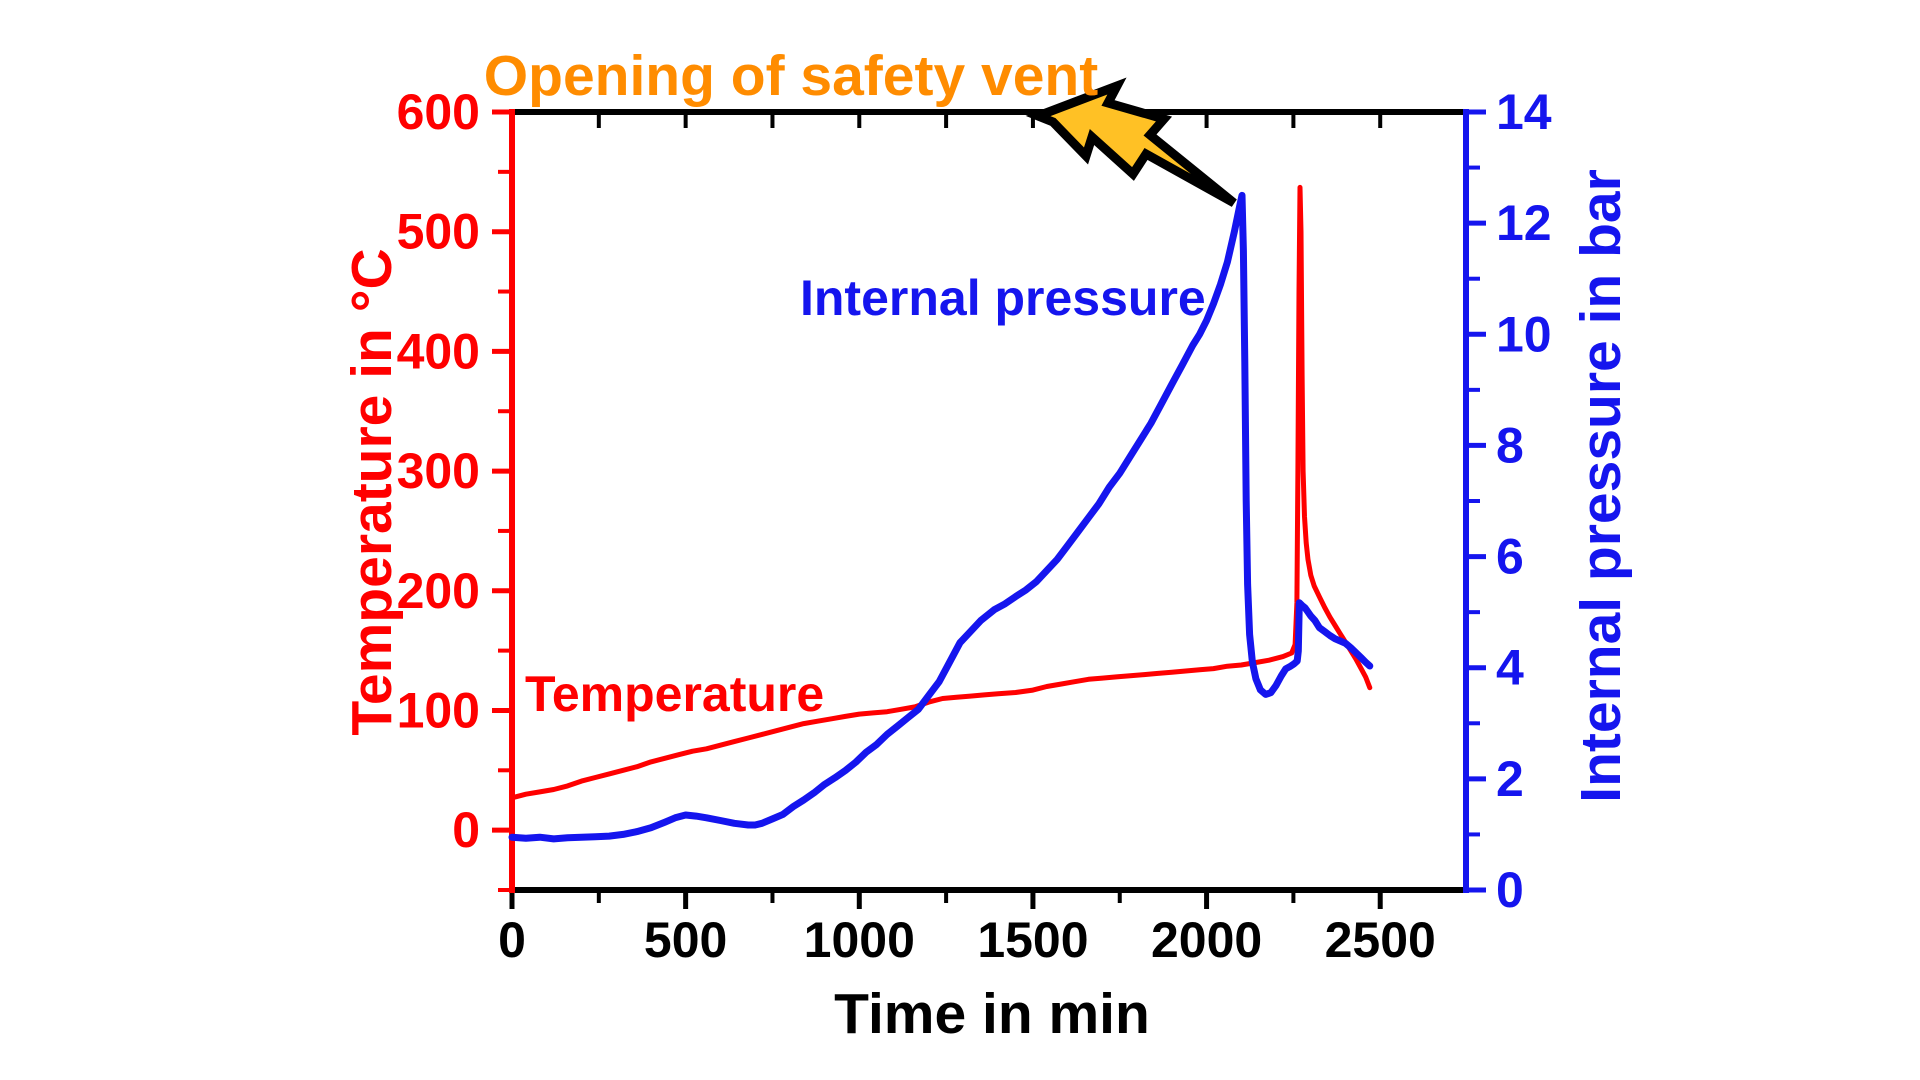  What do you see at coordinates (438, 710) in the screenshot?
I see `left-tick-label: 100` at bounding box center [438, 710].